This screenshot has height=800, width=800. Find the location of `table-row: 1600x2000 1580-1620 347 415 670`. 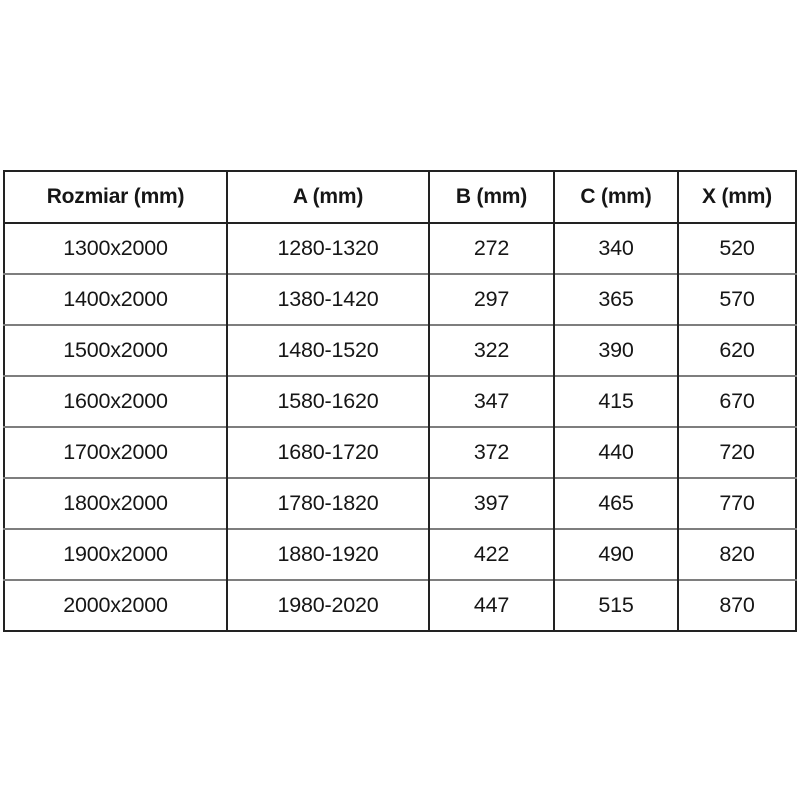

table-row: 1600x2000 1580-1620 347 415 670 is located at coordinates (400, 401).